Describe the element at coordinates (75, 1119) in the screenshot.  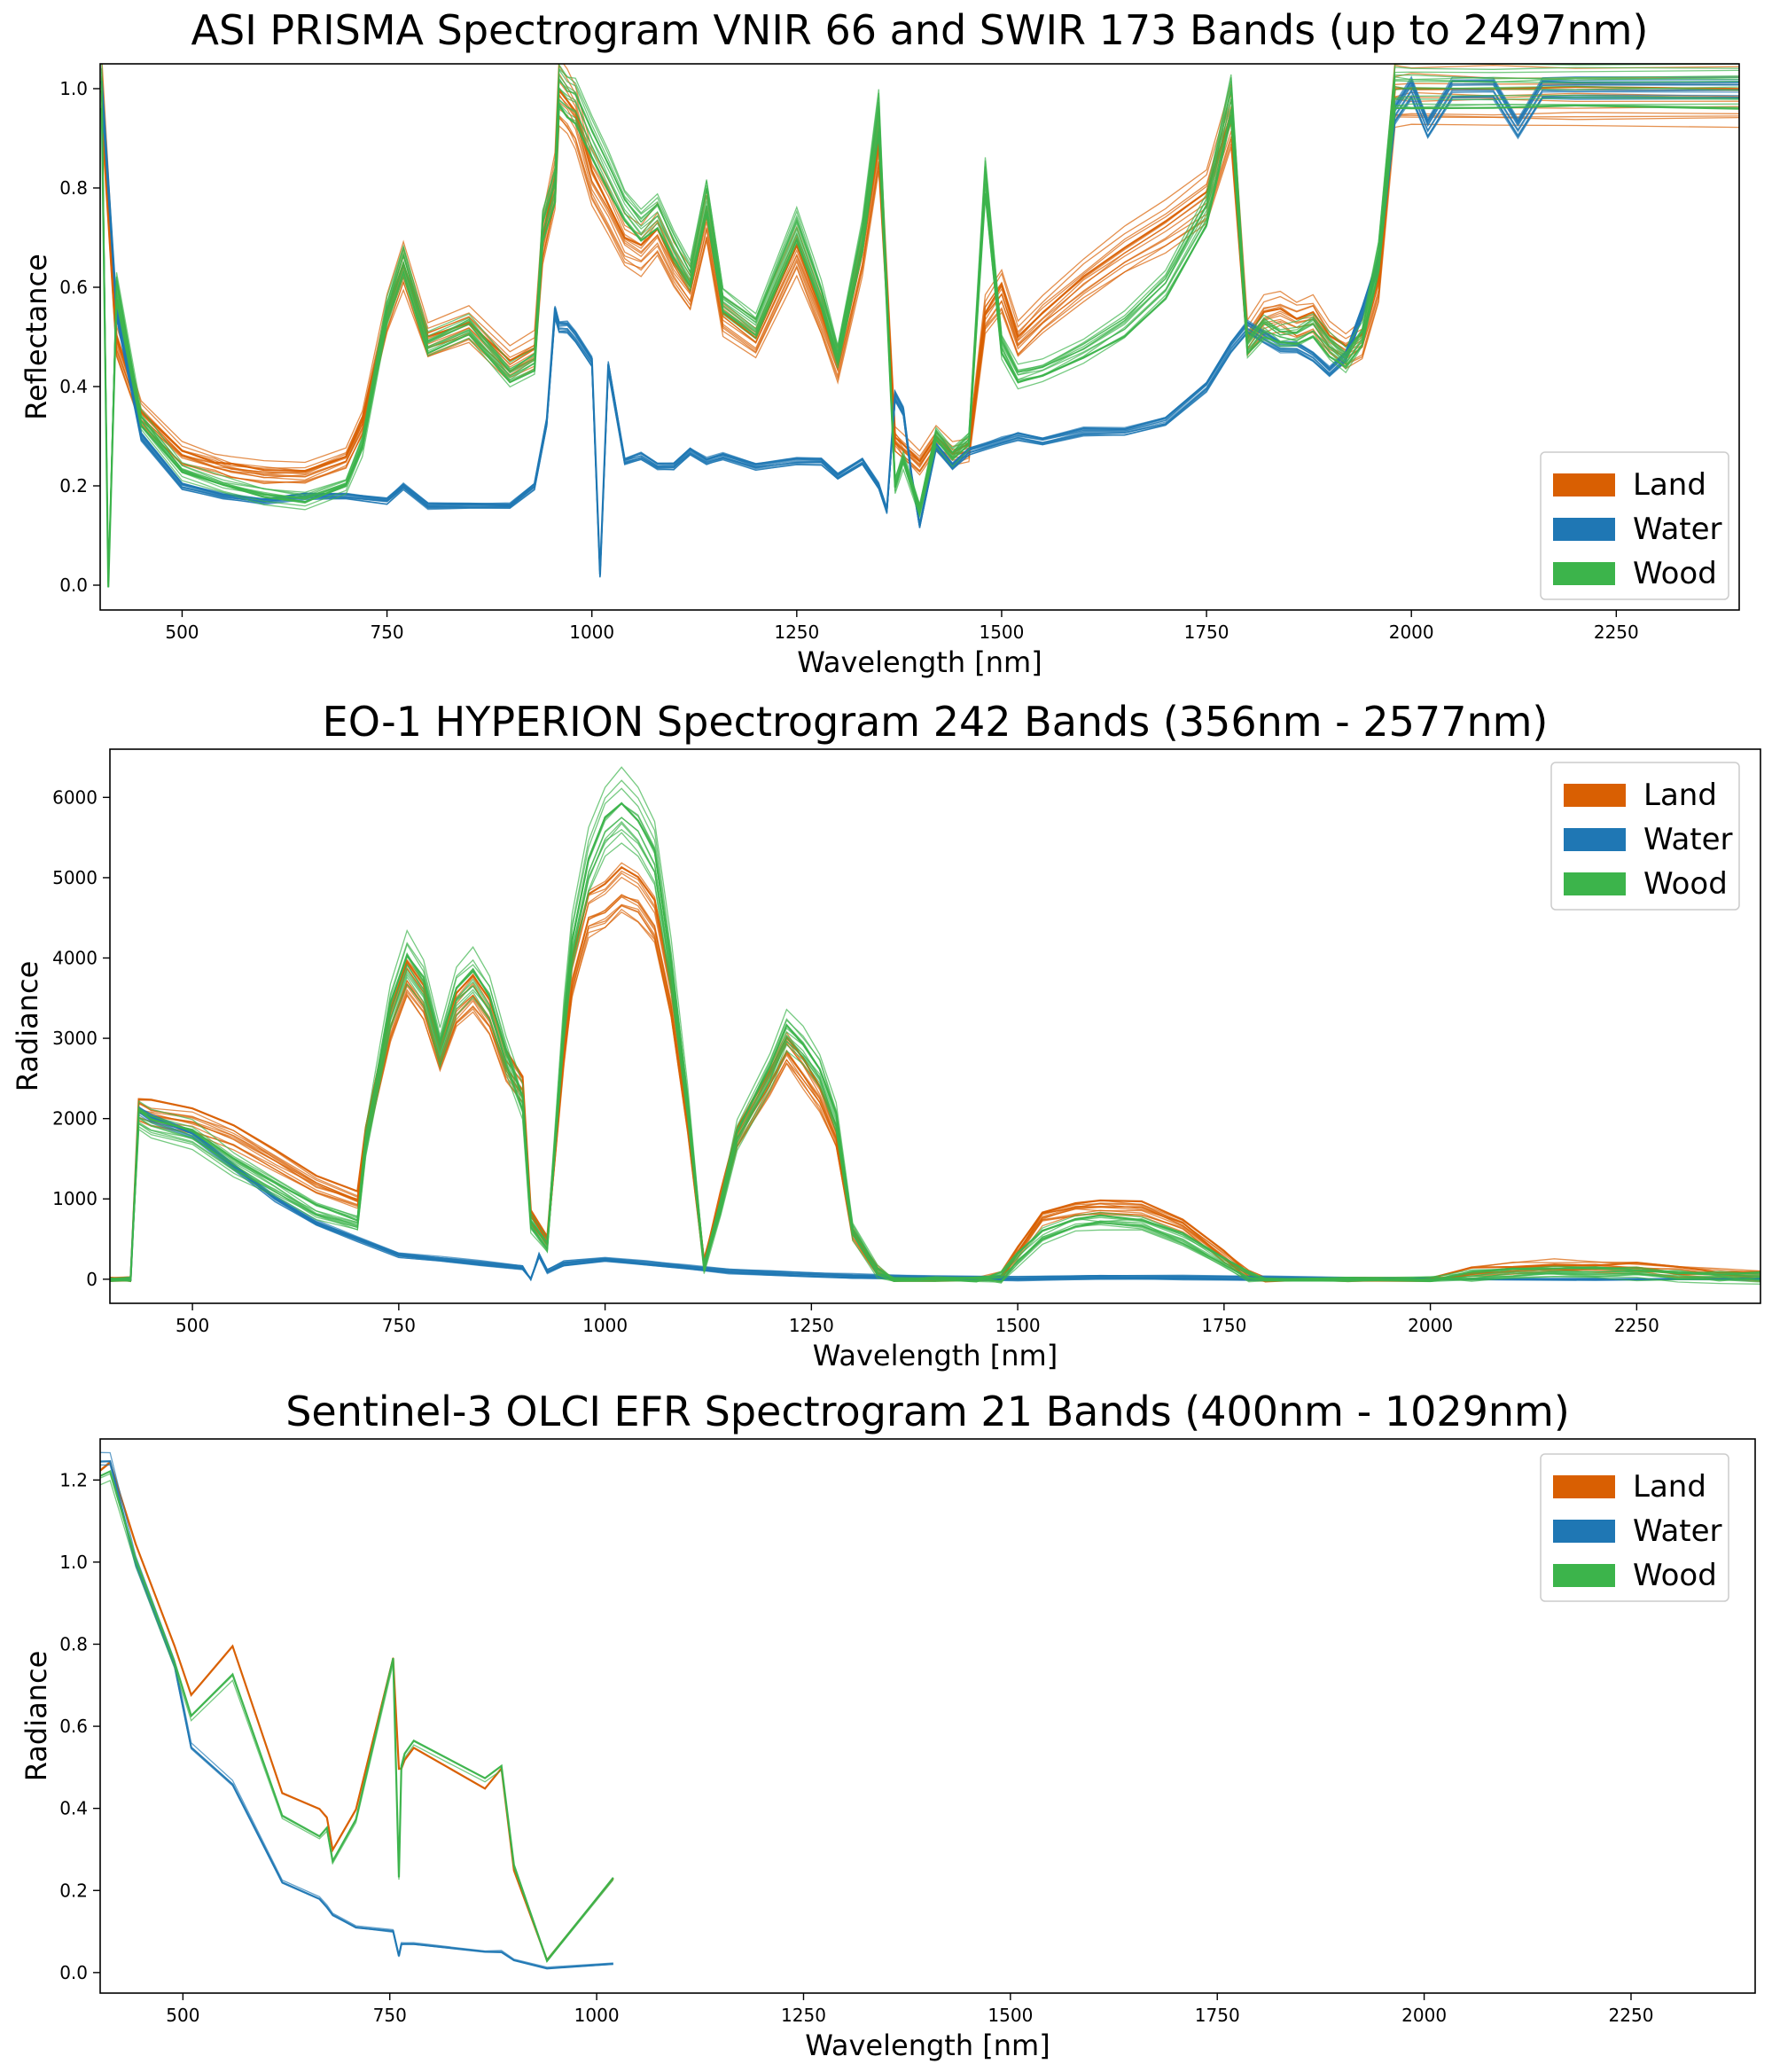
I see `y-tick-label: 2000` at that location.